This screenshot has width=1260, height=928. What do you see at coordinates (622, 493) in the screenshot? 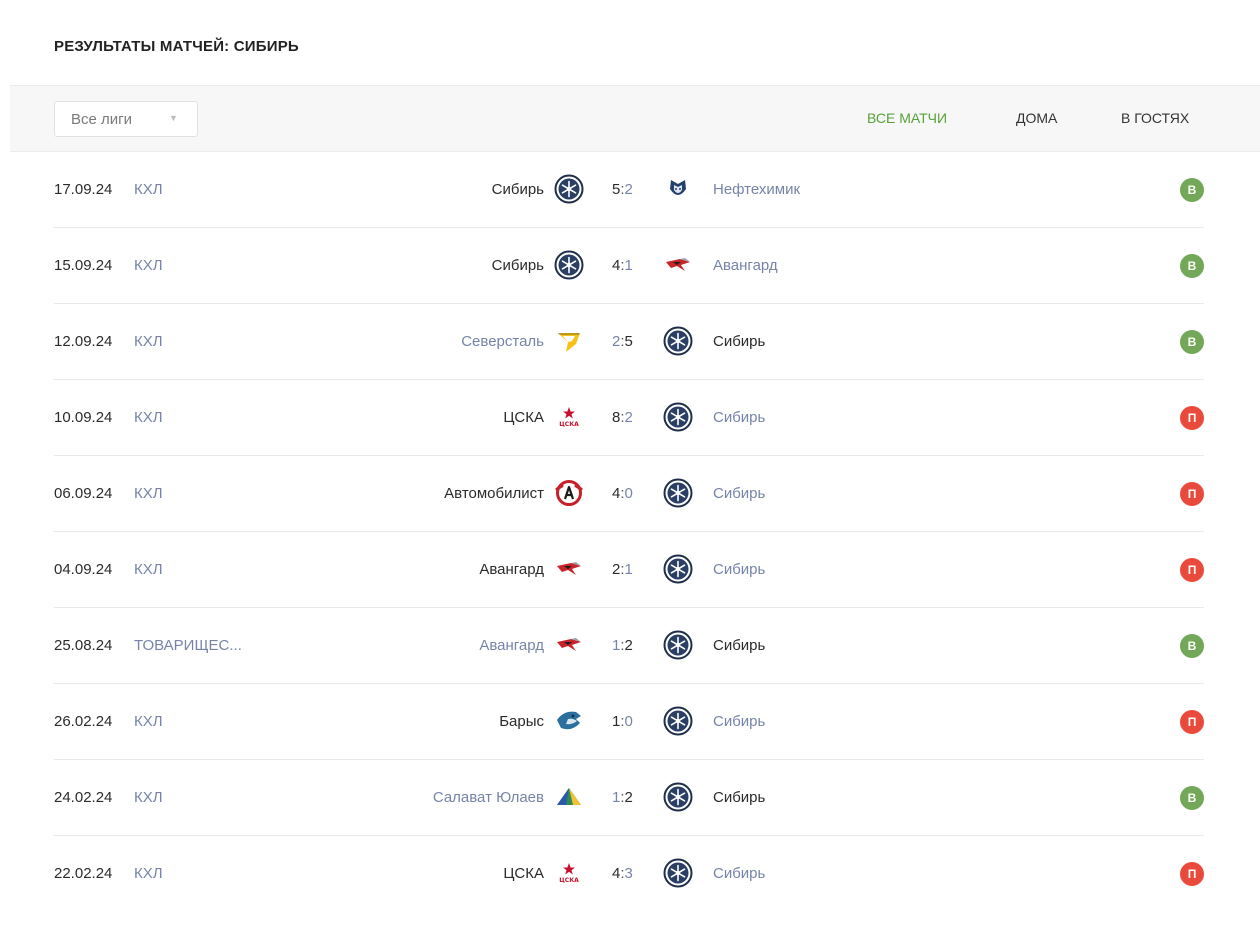
I see `match-score: 4:0` at bounding box center [622, 493].